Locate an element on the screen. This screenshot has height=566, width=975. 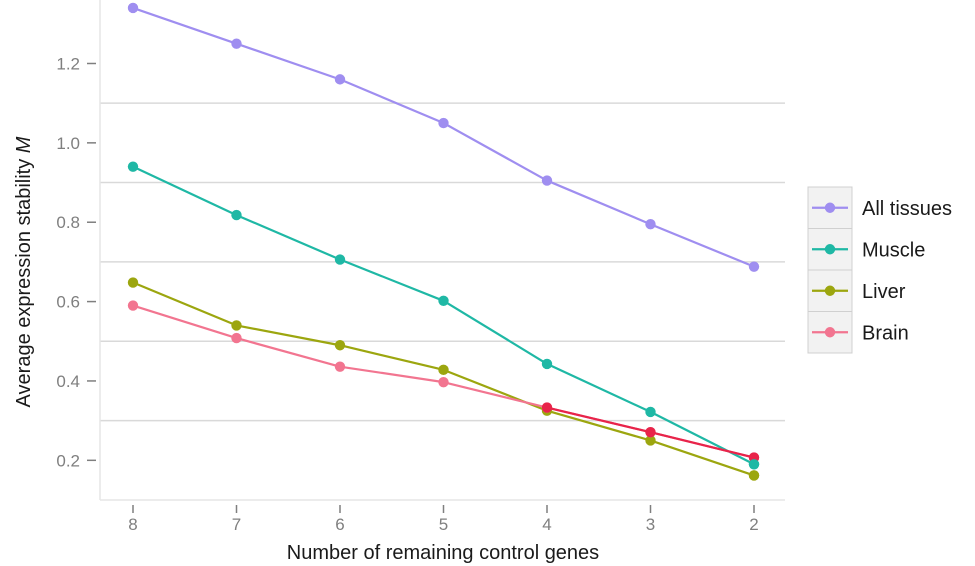
legend-label: Muscle is located at coordinates (893, 250).